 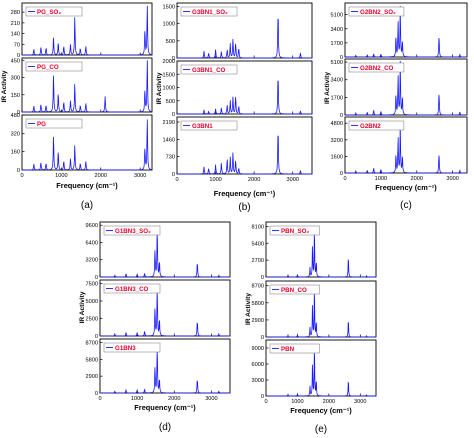 I want to click on spectrum-line-g2bn2-so, so click(x=406, y=31).